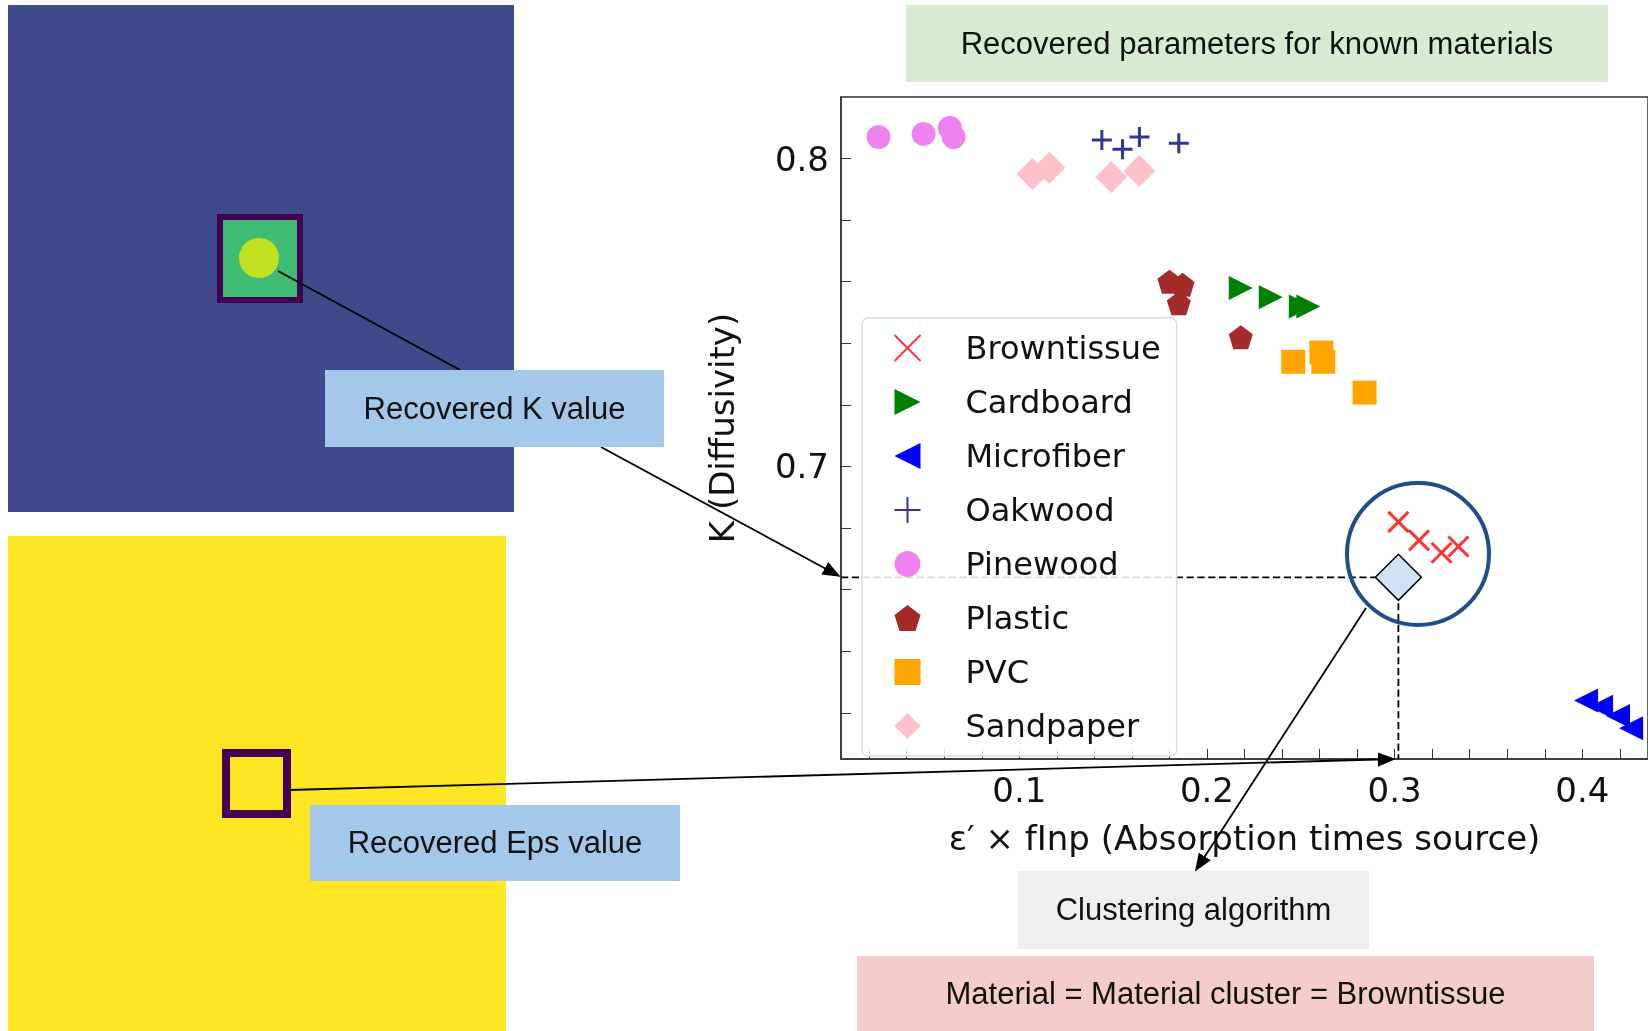  Describe the element at coordinates (722, 428) in the screenshot. I see `y-axis-title: K (Diffusivity)` at that location.